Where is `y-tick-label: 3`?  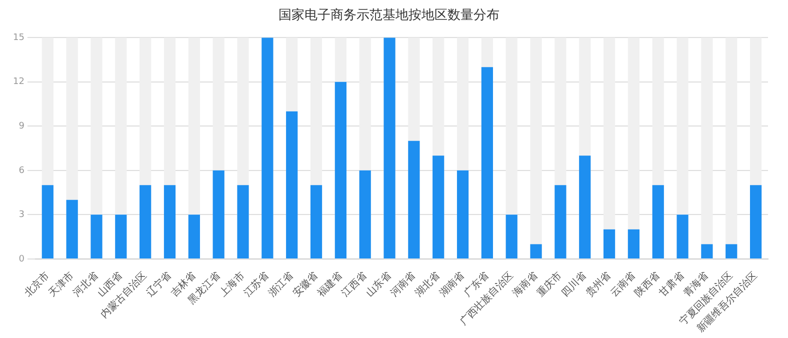
y-tick-label: 3 is located at coordinates (21, 215).